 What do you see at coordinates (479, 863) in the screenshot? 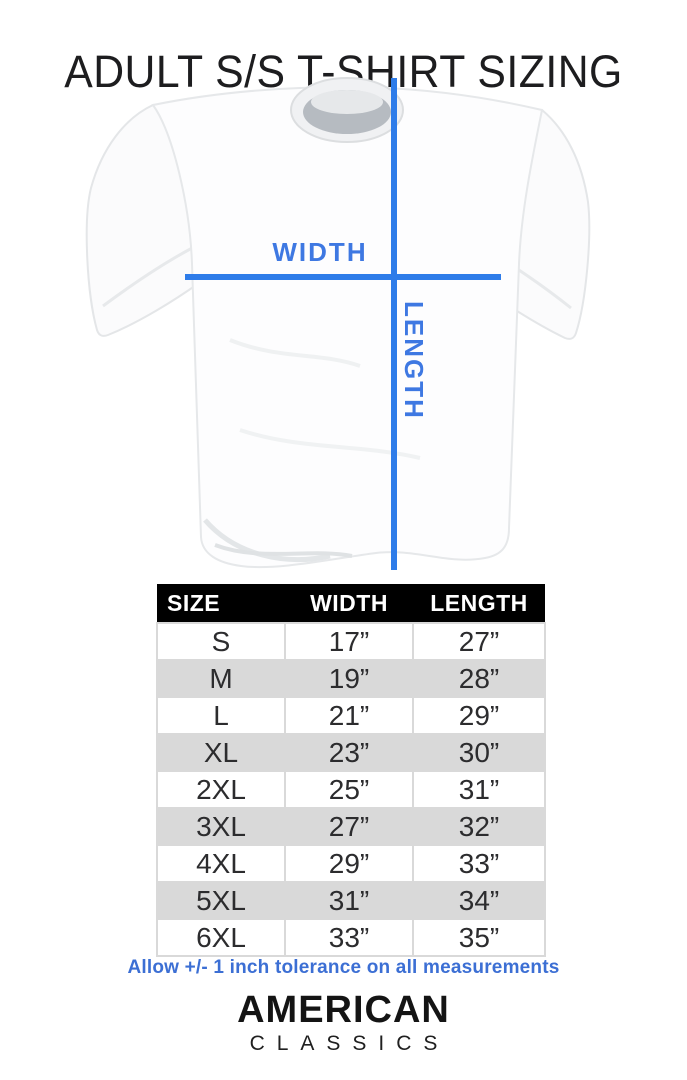
I see `length-cell: 33”` at bounding box center [479, 863].